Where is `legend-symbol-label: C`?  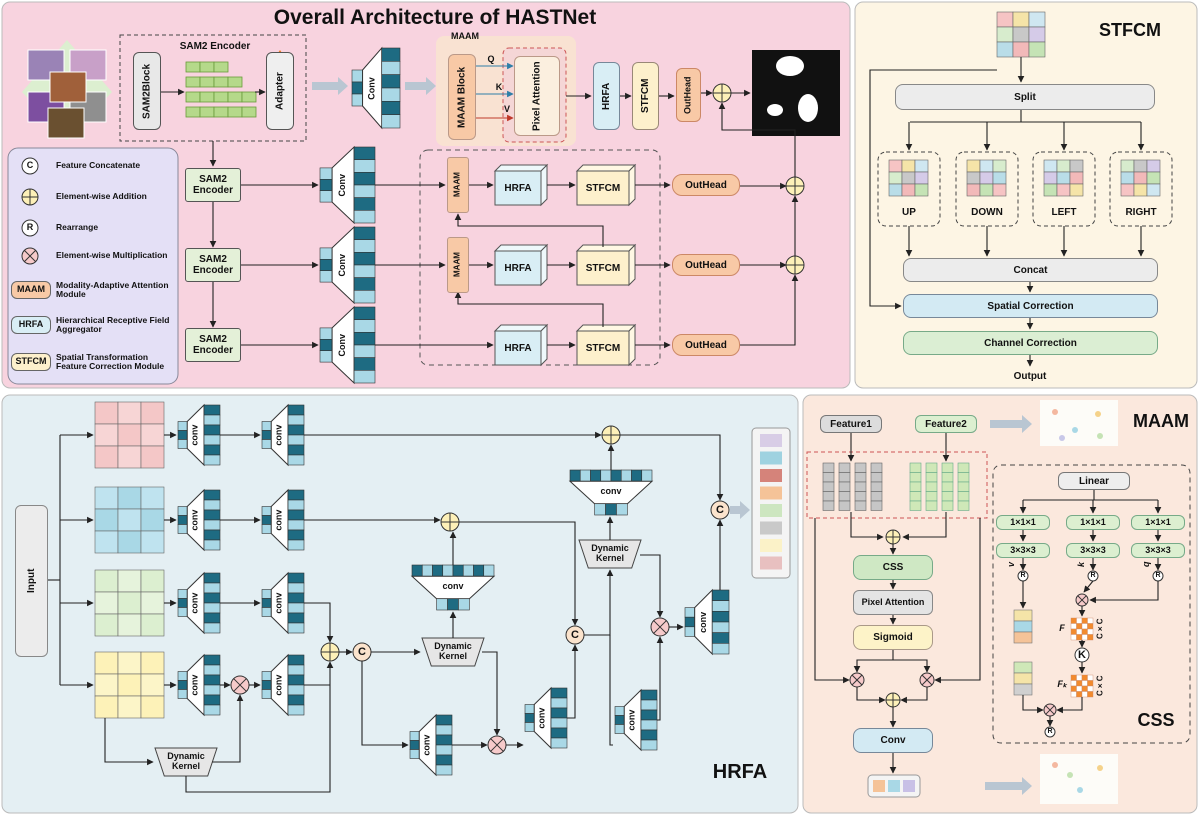 legend-symbol-label: C is located at coordinates (30, 165).